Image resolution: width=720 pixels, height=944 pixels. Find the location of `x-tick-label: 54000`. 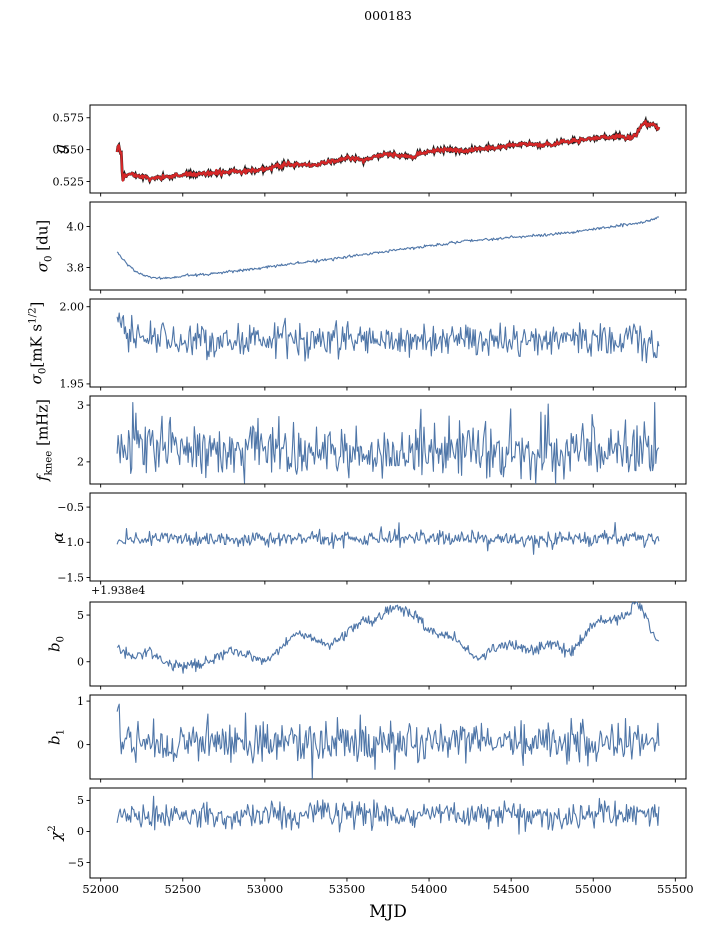

x-tick-label: 54000 is located at coordinates (429, 889).